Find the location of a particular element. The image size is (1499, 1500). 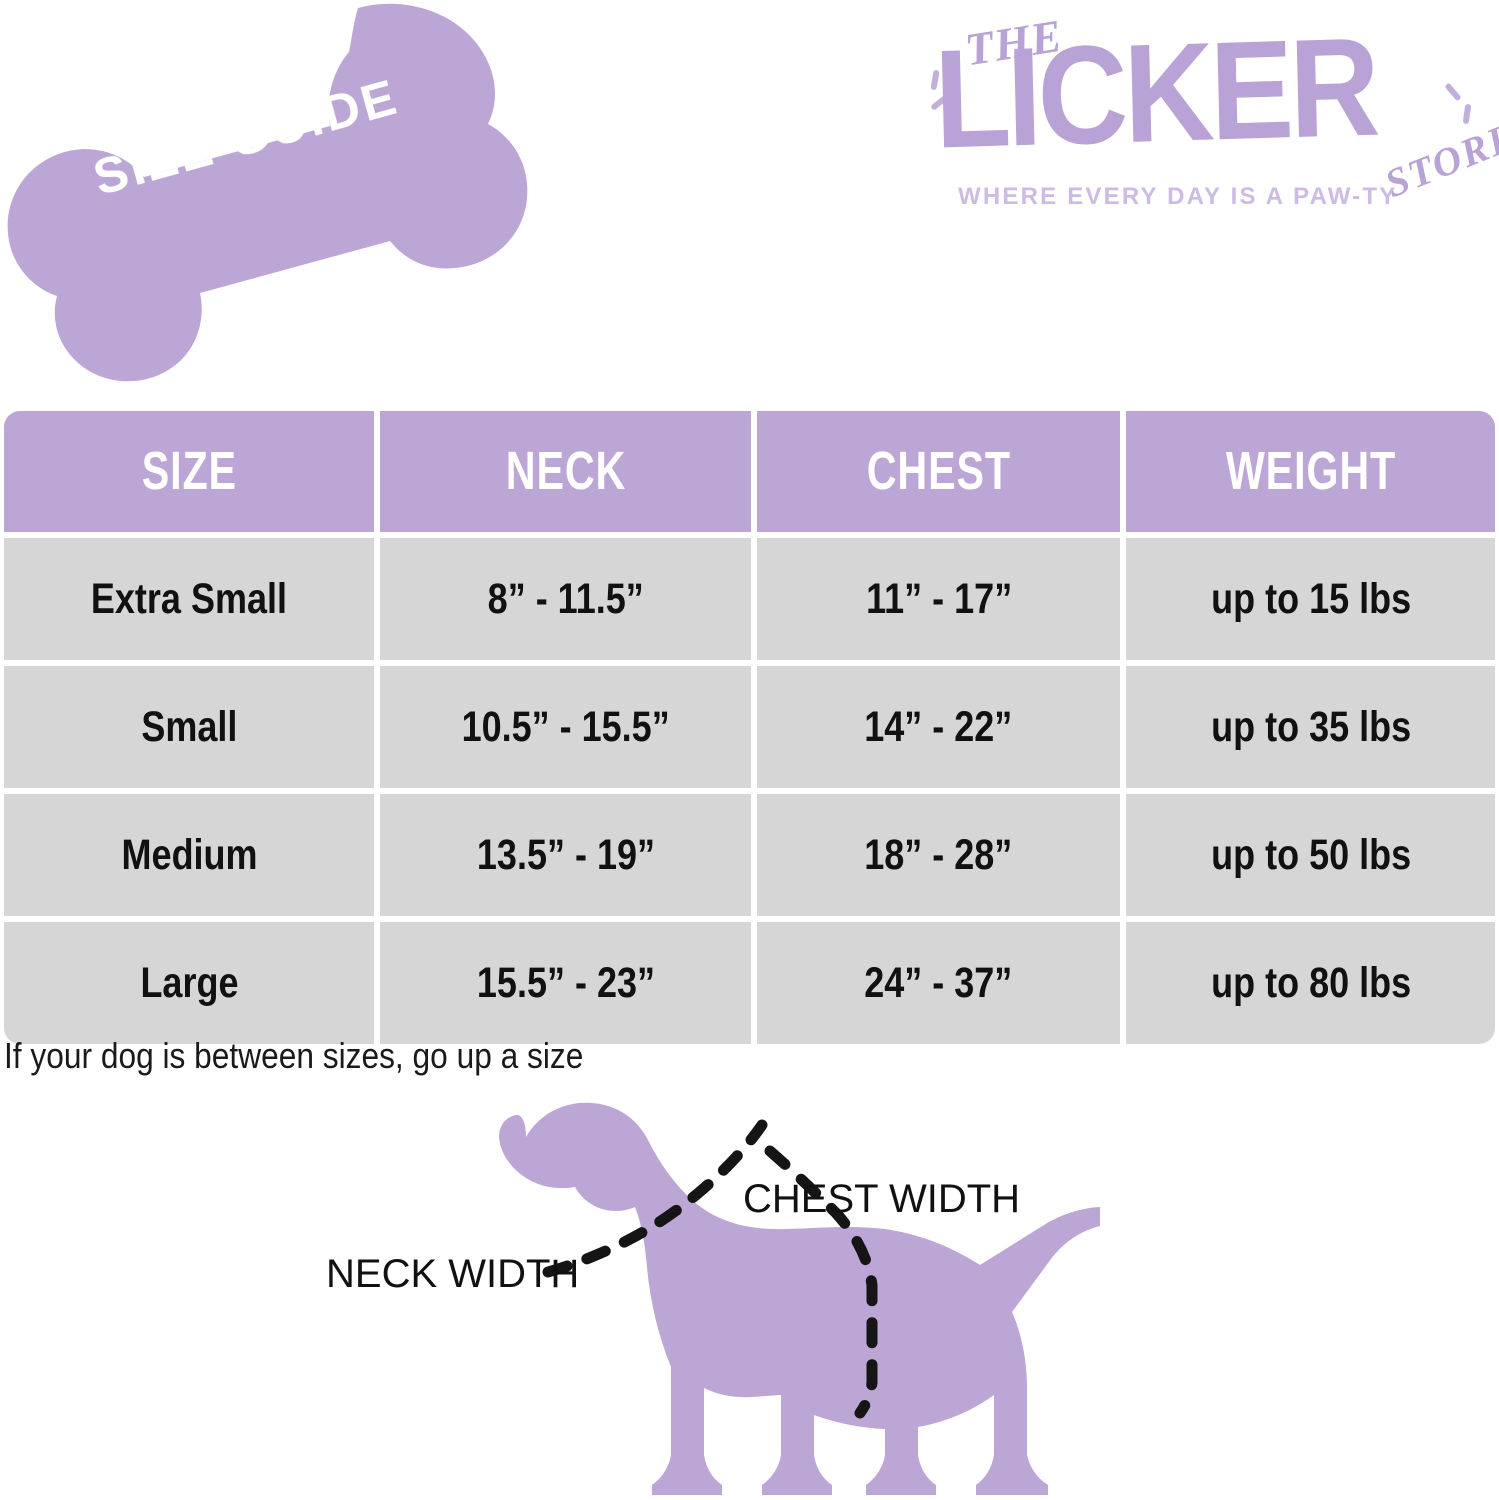

cell-size: Small is located at coordinates (189, 727).